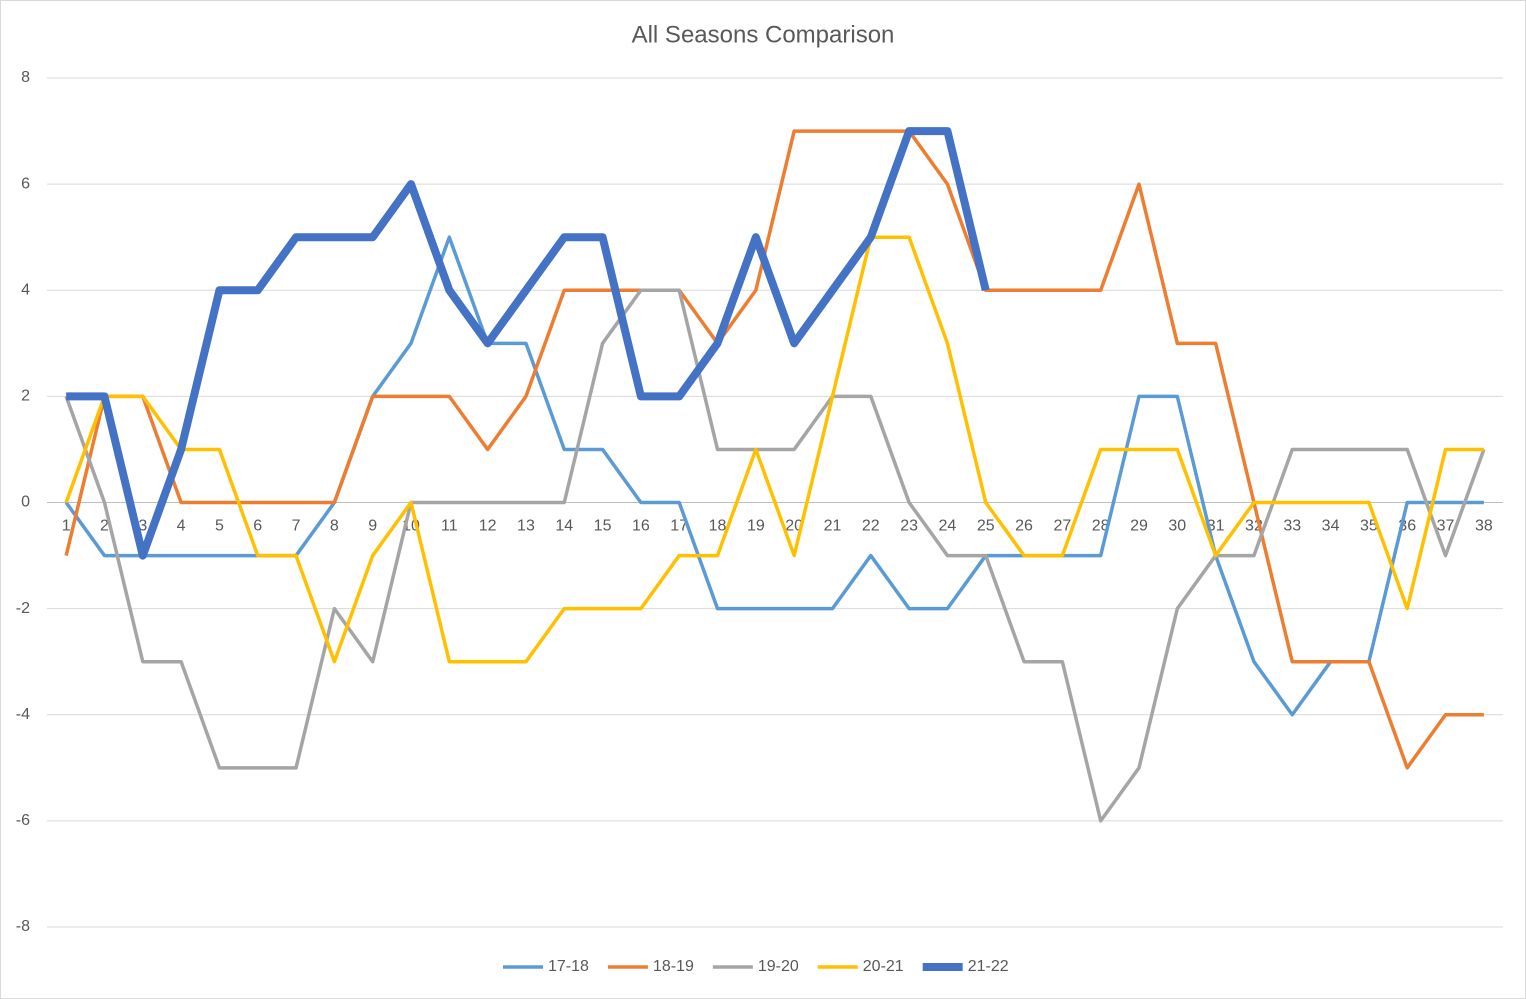  I want to click on chart-title: All Seasons Comparison, so click(763, 34).